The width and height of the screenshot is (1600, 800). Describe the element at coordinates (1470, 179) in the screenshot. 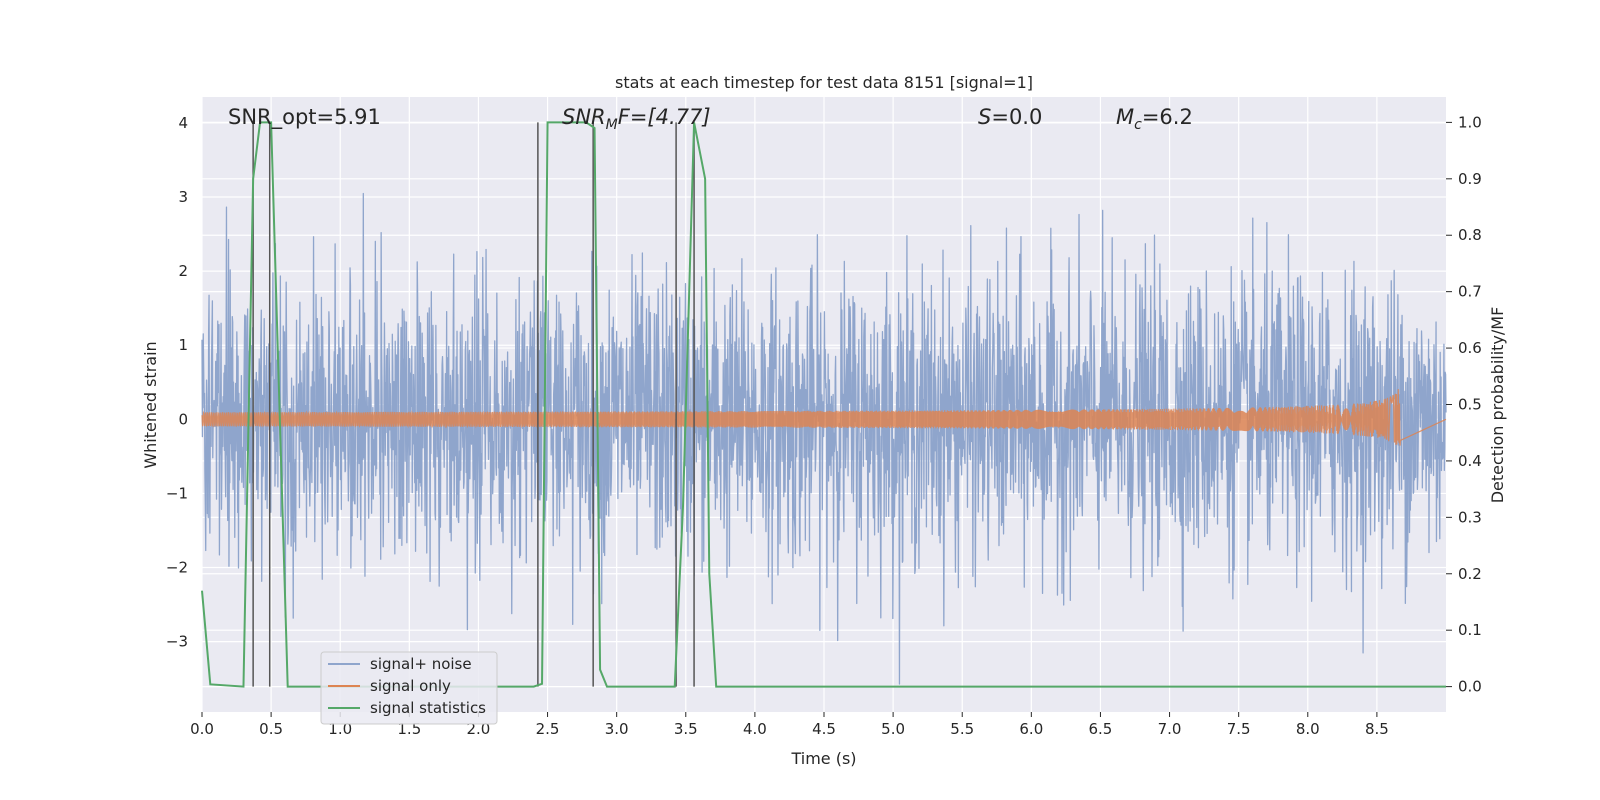

I see `y-right-tick-label: 0.9` at that location.